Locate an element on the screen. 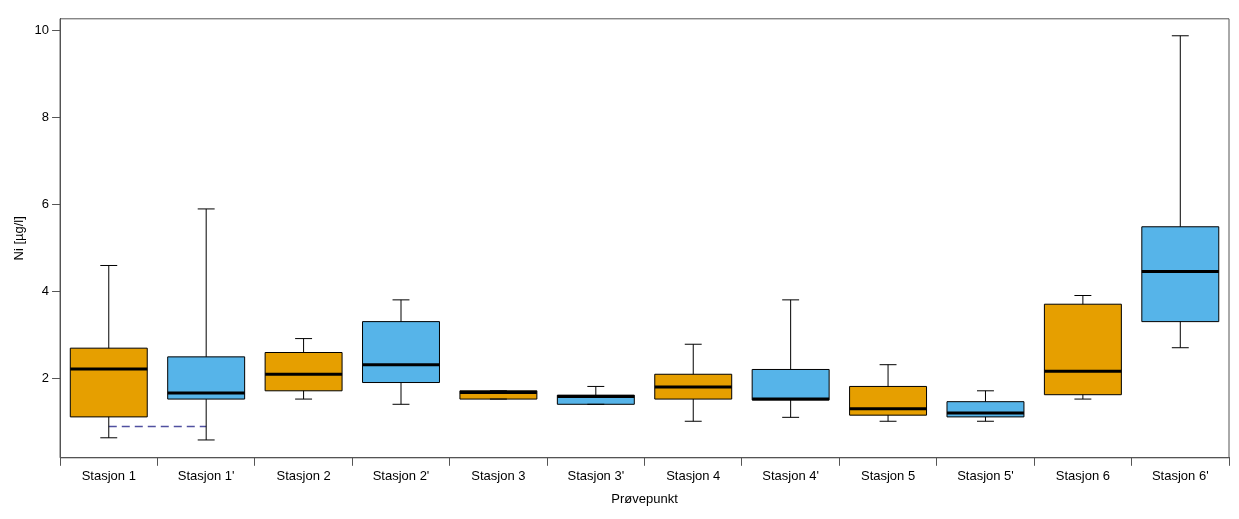 The width and height of the screenshot is (1239, 519). x-tick-label: Stasjon 1' is located at coordinates (206, 476).